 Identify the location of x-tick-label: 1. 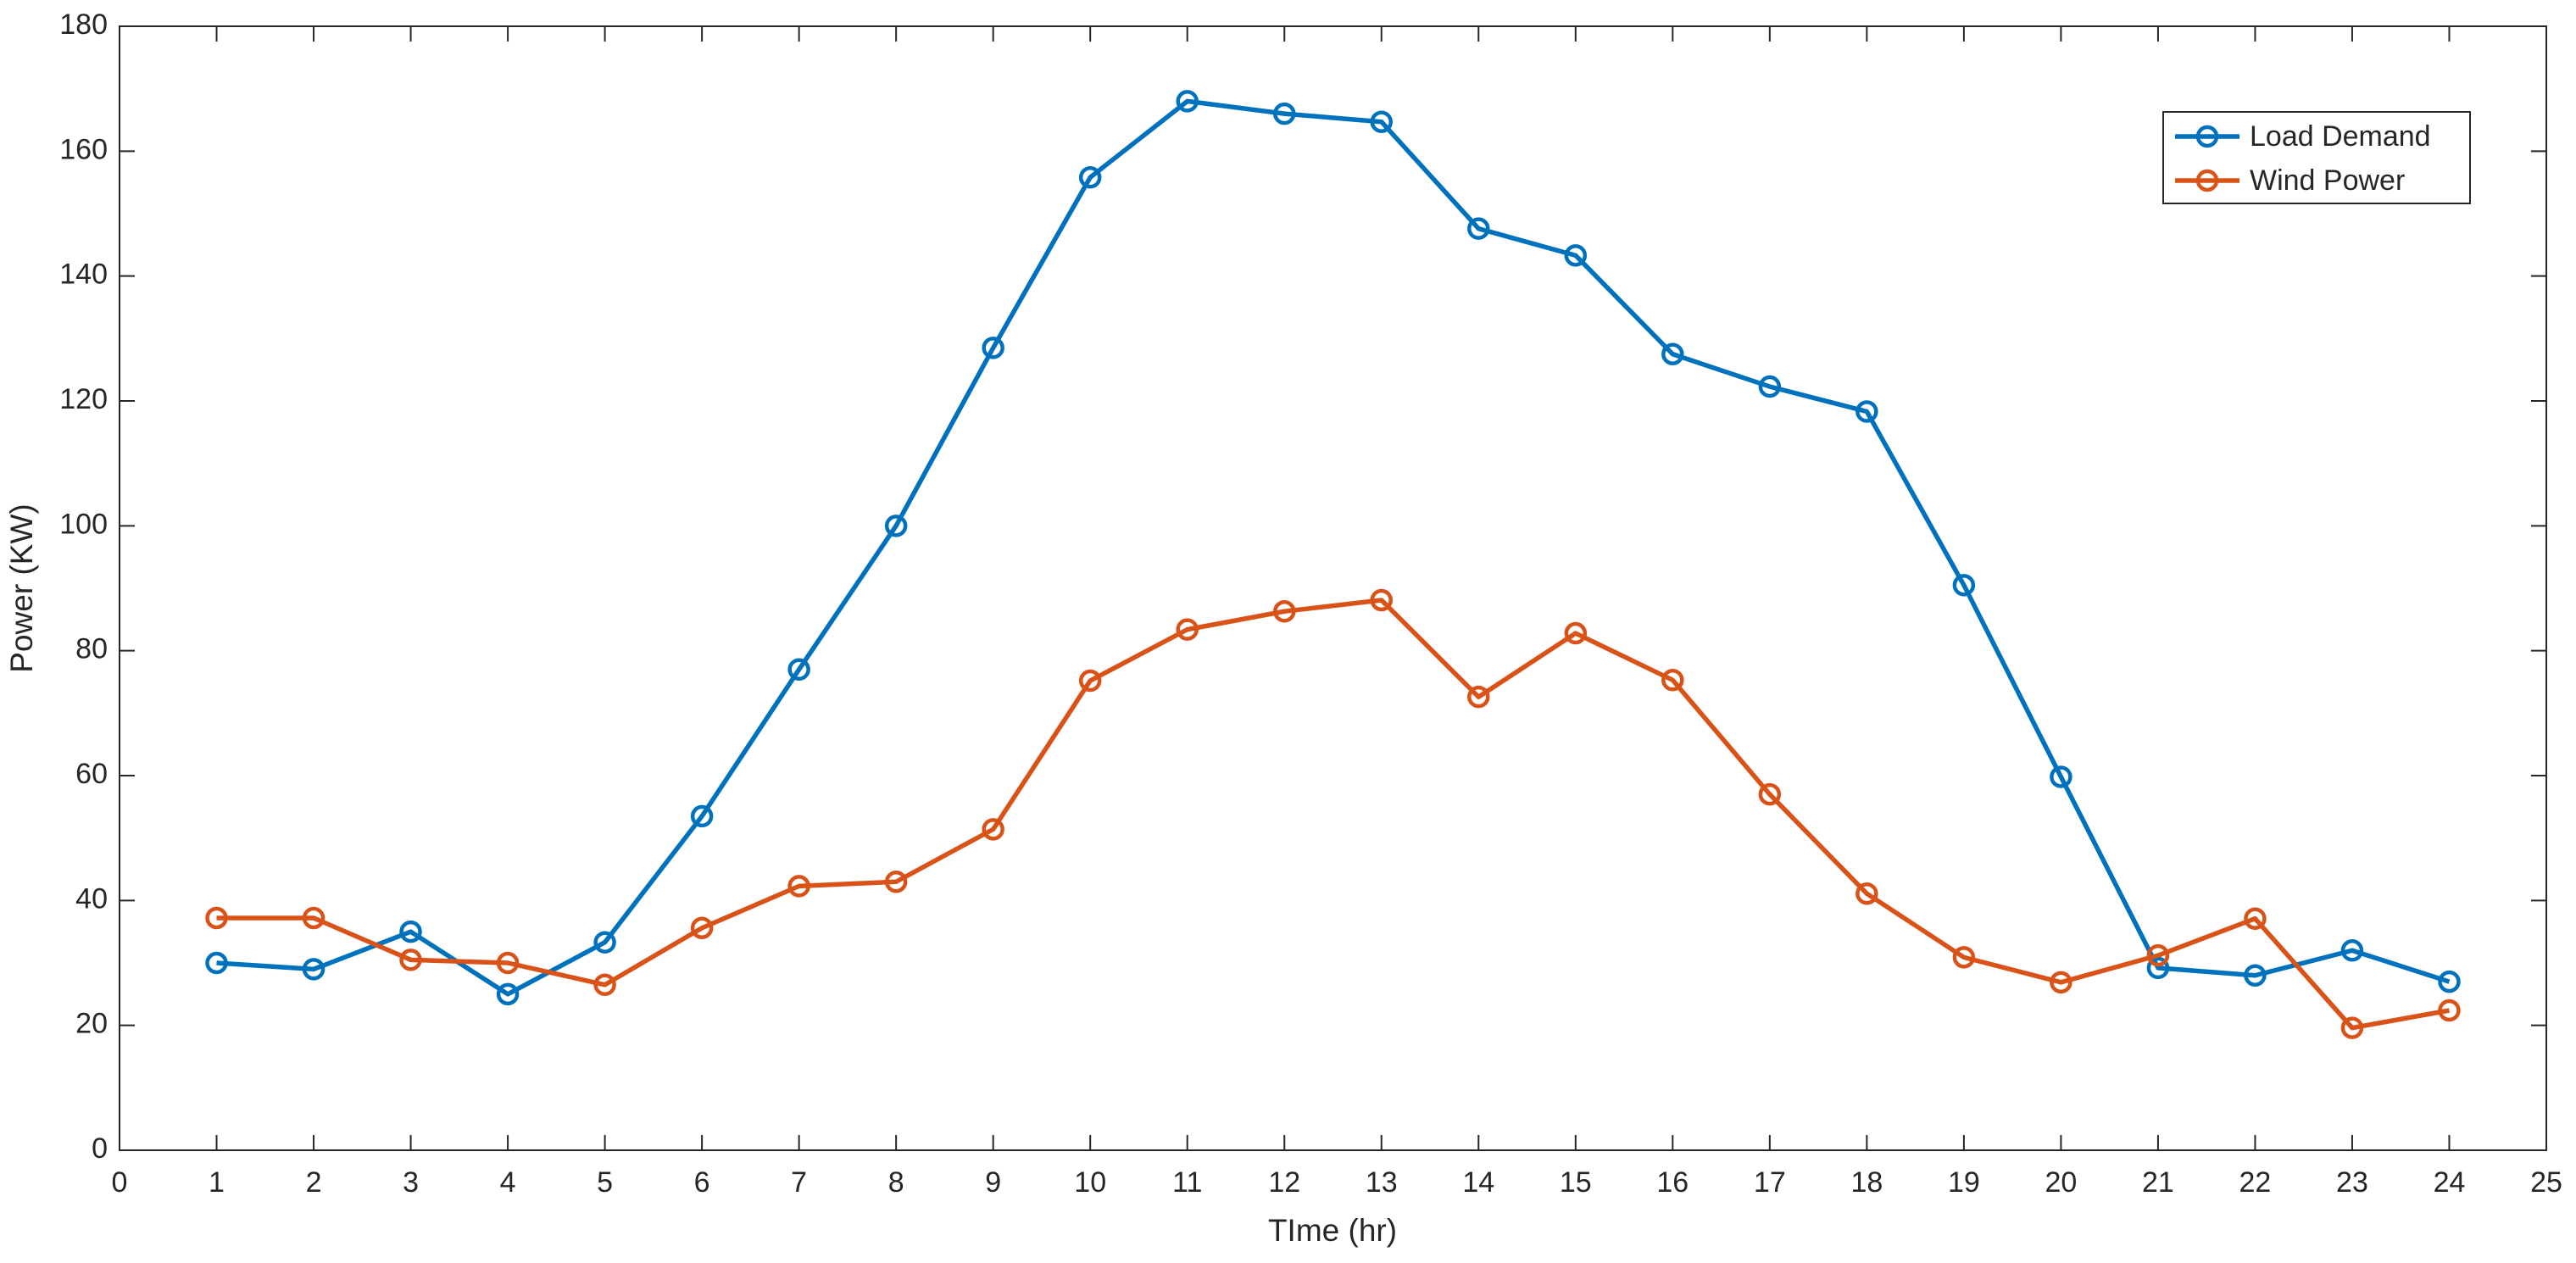
(217, 1182).